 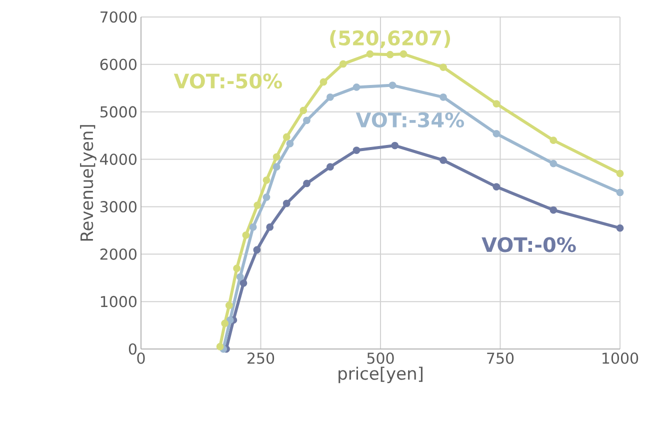 What do you see at coordinates (529, 244) in the screenshot?
I see `series-label: VOT:-0%` at bounding box center [529, 244].